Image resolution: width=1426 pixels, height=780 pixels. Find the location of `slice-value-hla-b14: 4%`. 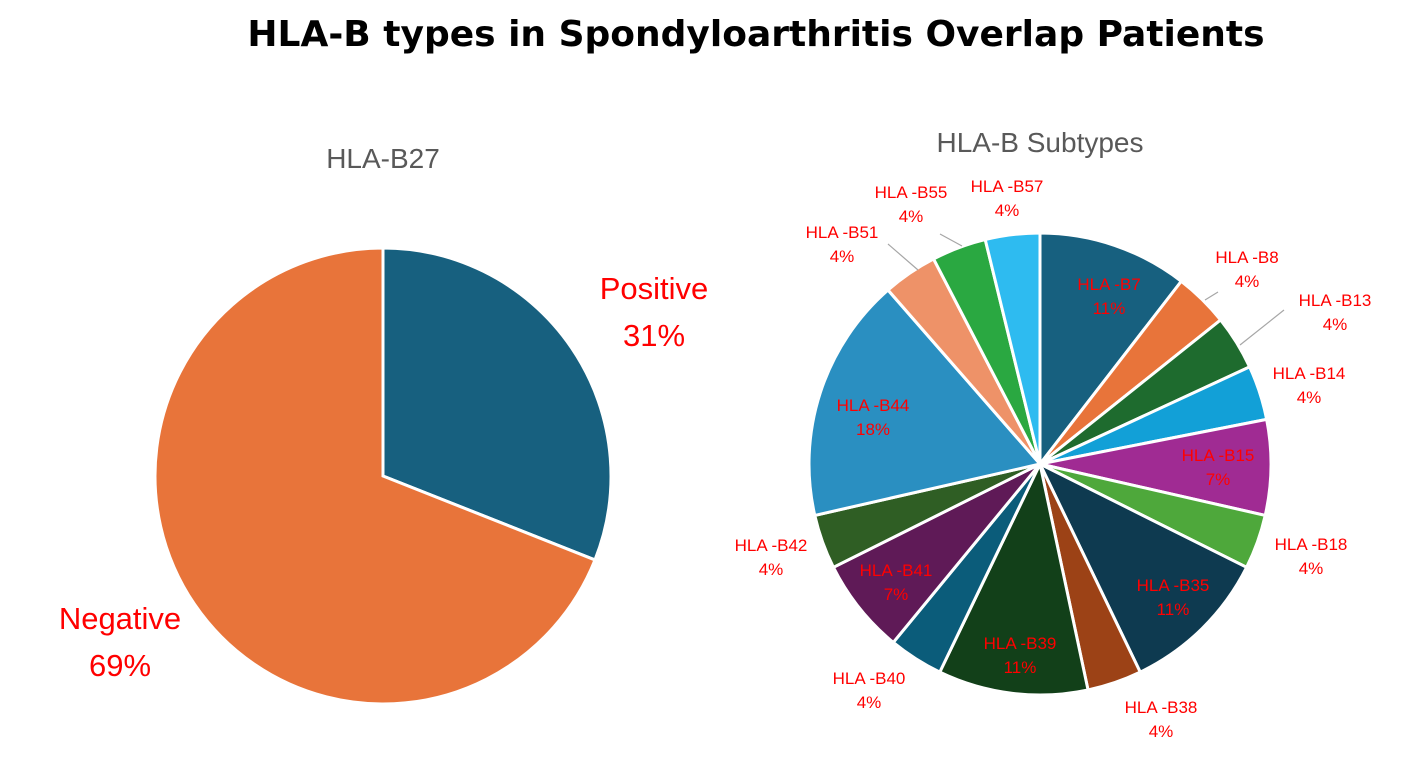

slice-value-hla-b14: 4% is located at coordinates (1309, 397).